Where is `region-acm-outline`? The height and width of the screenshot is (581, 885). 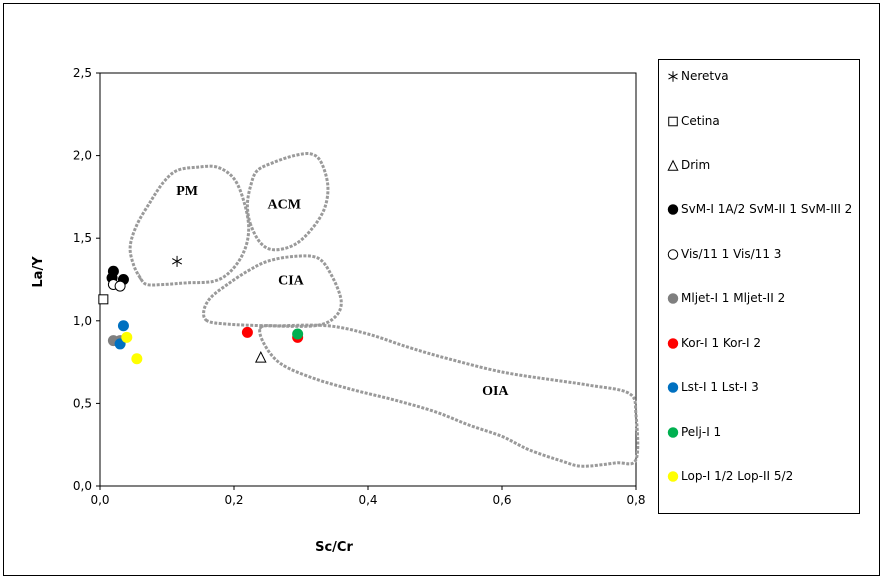
region-acm-outline is located at coordinates (287, 202).